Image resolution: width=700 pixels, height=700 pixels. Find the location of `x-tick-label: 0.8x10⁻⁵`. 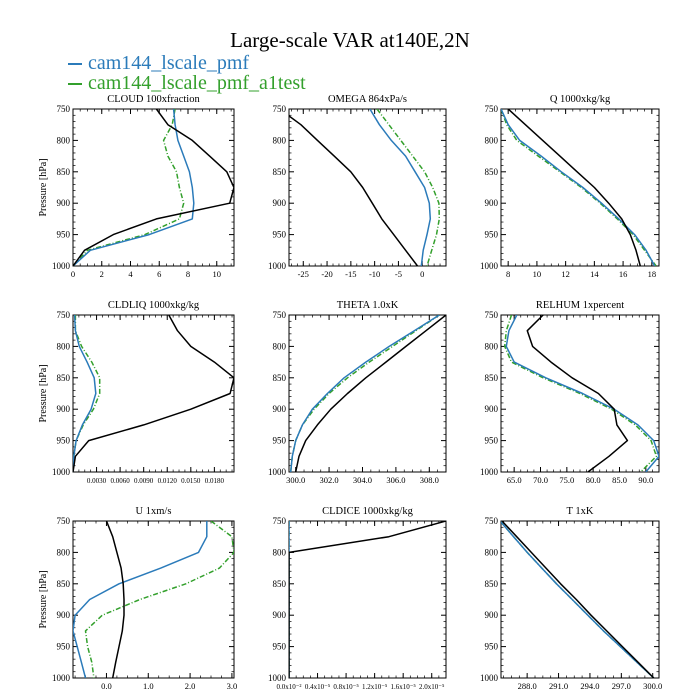

x-tick-label: 0.8x10⁻⁵ is located at coordinates (346, 687).